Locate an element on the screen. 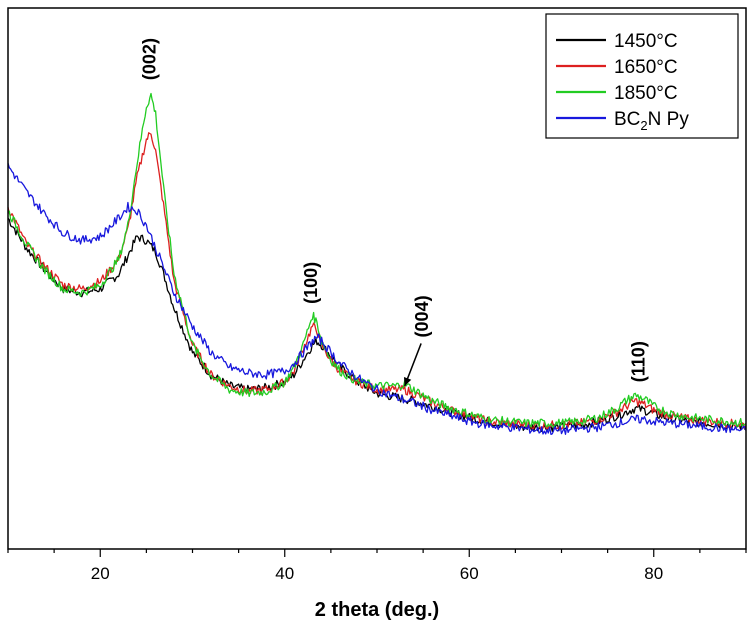  legend-label: 1450°C is located at coordinates (646, 41).